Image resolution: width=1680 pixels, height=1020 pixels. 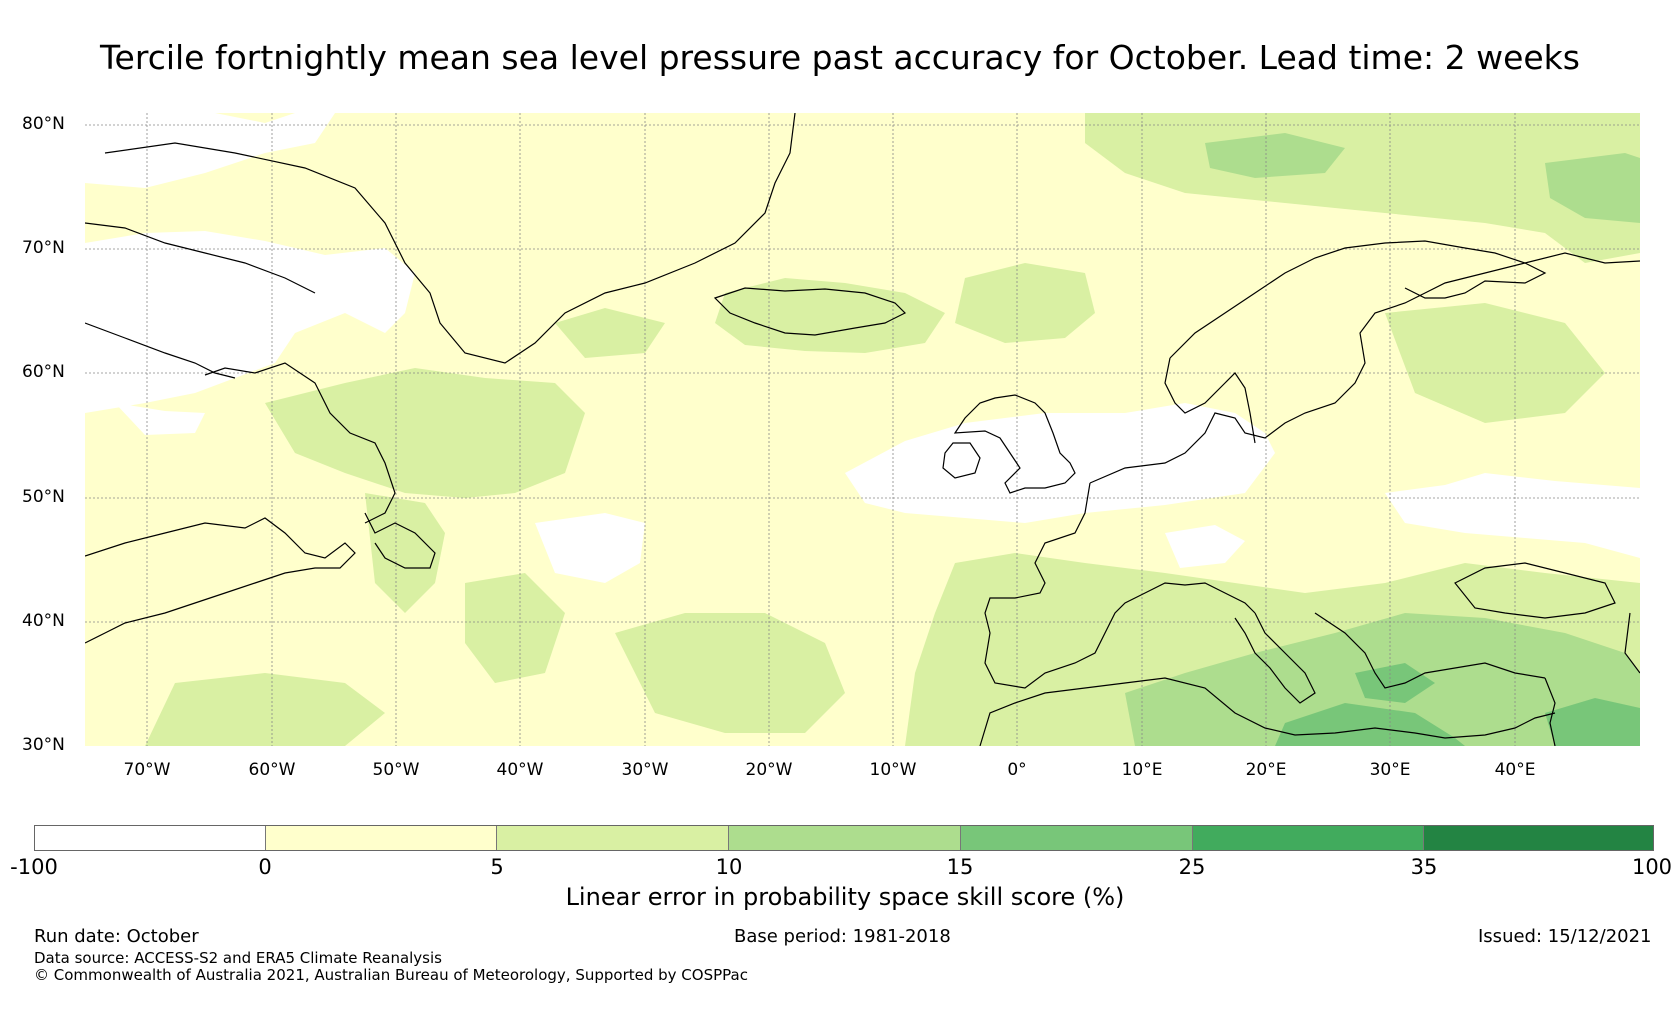 What do you see at coordinates (1267, 711) in the screenshot?
I see `north-africa-coast` at bounding box center [1267, 711].